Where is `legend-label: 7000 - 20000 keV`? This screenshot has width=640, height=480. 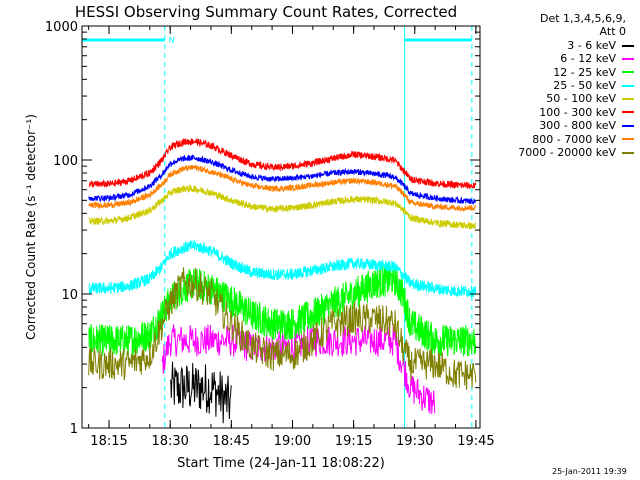 legend-label: 7000 - 20000 keV is located at coordinates (567, 152).